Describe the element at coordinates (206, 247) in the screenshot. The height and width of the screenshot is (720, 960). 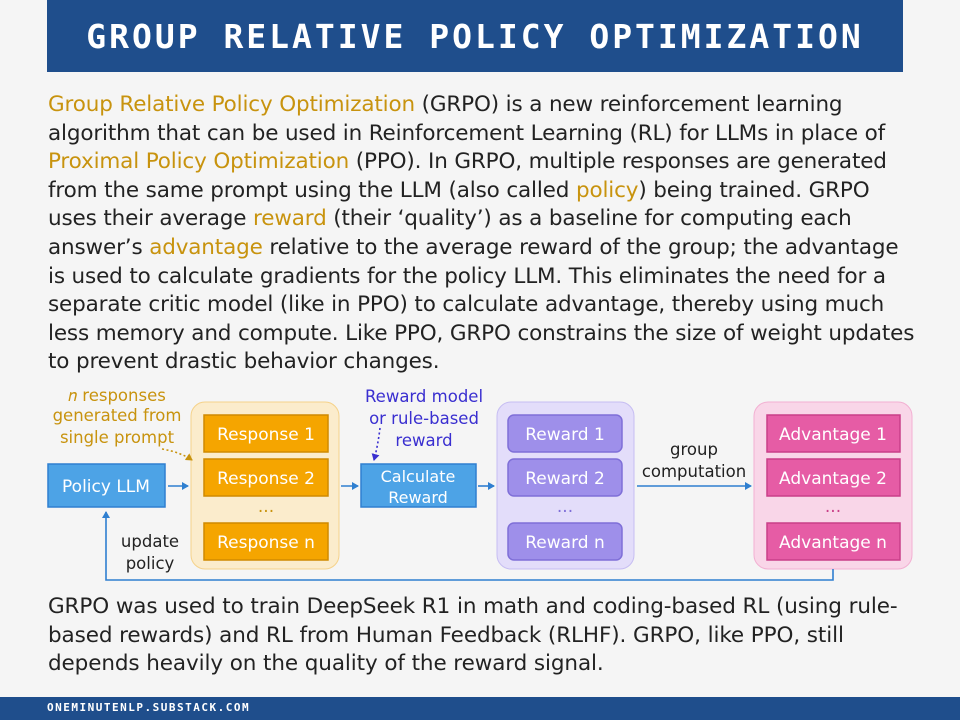
I see `highlighted-term: advantage` at that location.